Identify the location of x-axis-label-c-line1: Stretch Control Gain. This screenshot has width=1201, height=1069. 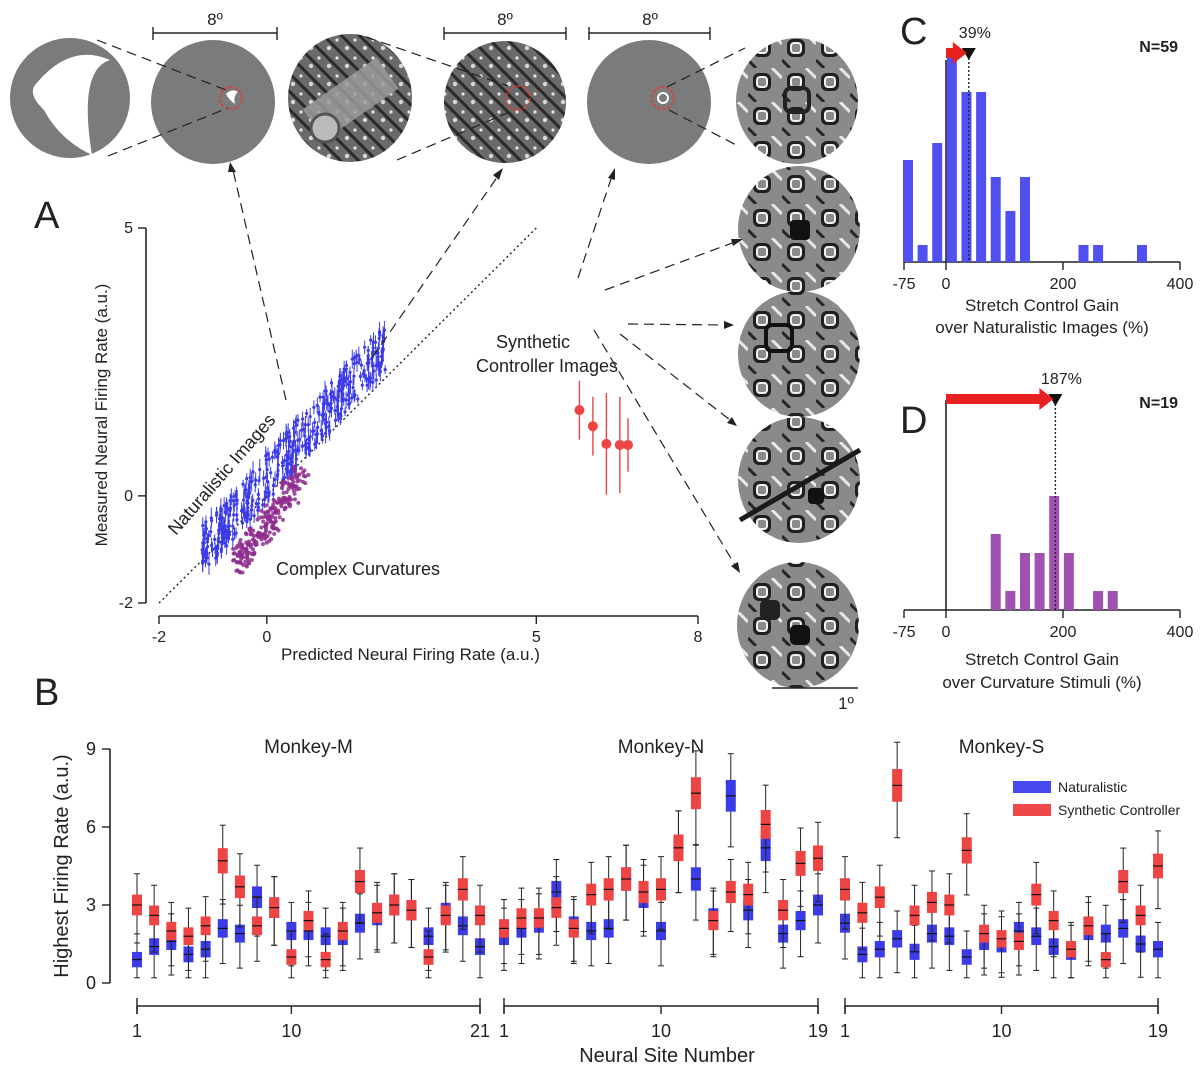
(1042, 305).